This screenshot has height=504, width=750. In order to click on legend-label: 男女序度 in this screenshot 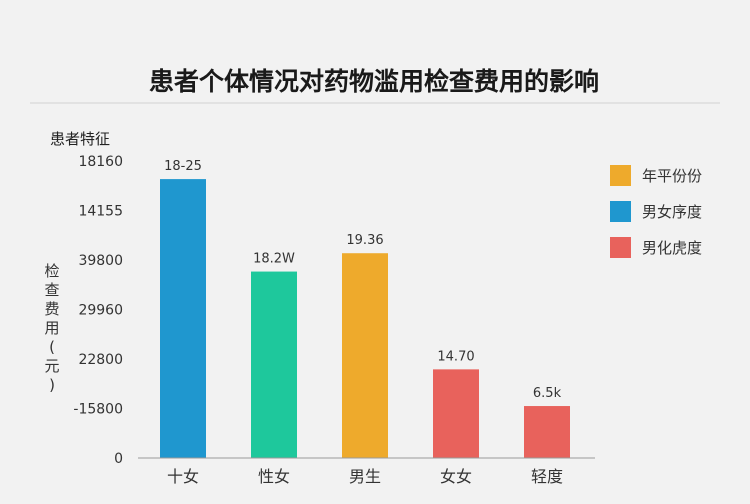, I will do `click(672, 212)`.